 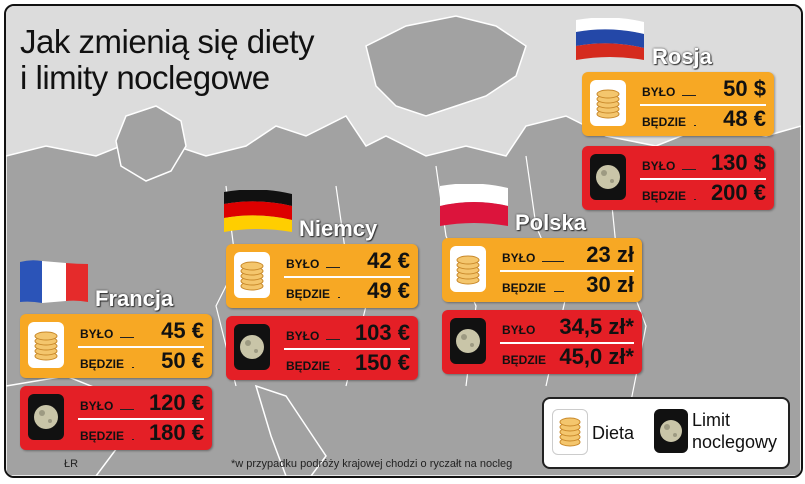 I want to click on france-limit-bylo-value: 120 €, so click(x=176, y=402).